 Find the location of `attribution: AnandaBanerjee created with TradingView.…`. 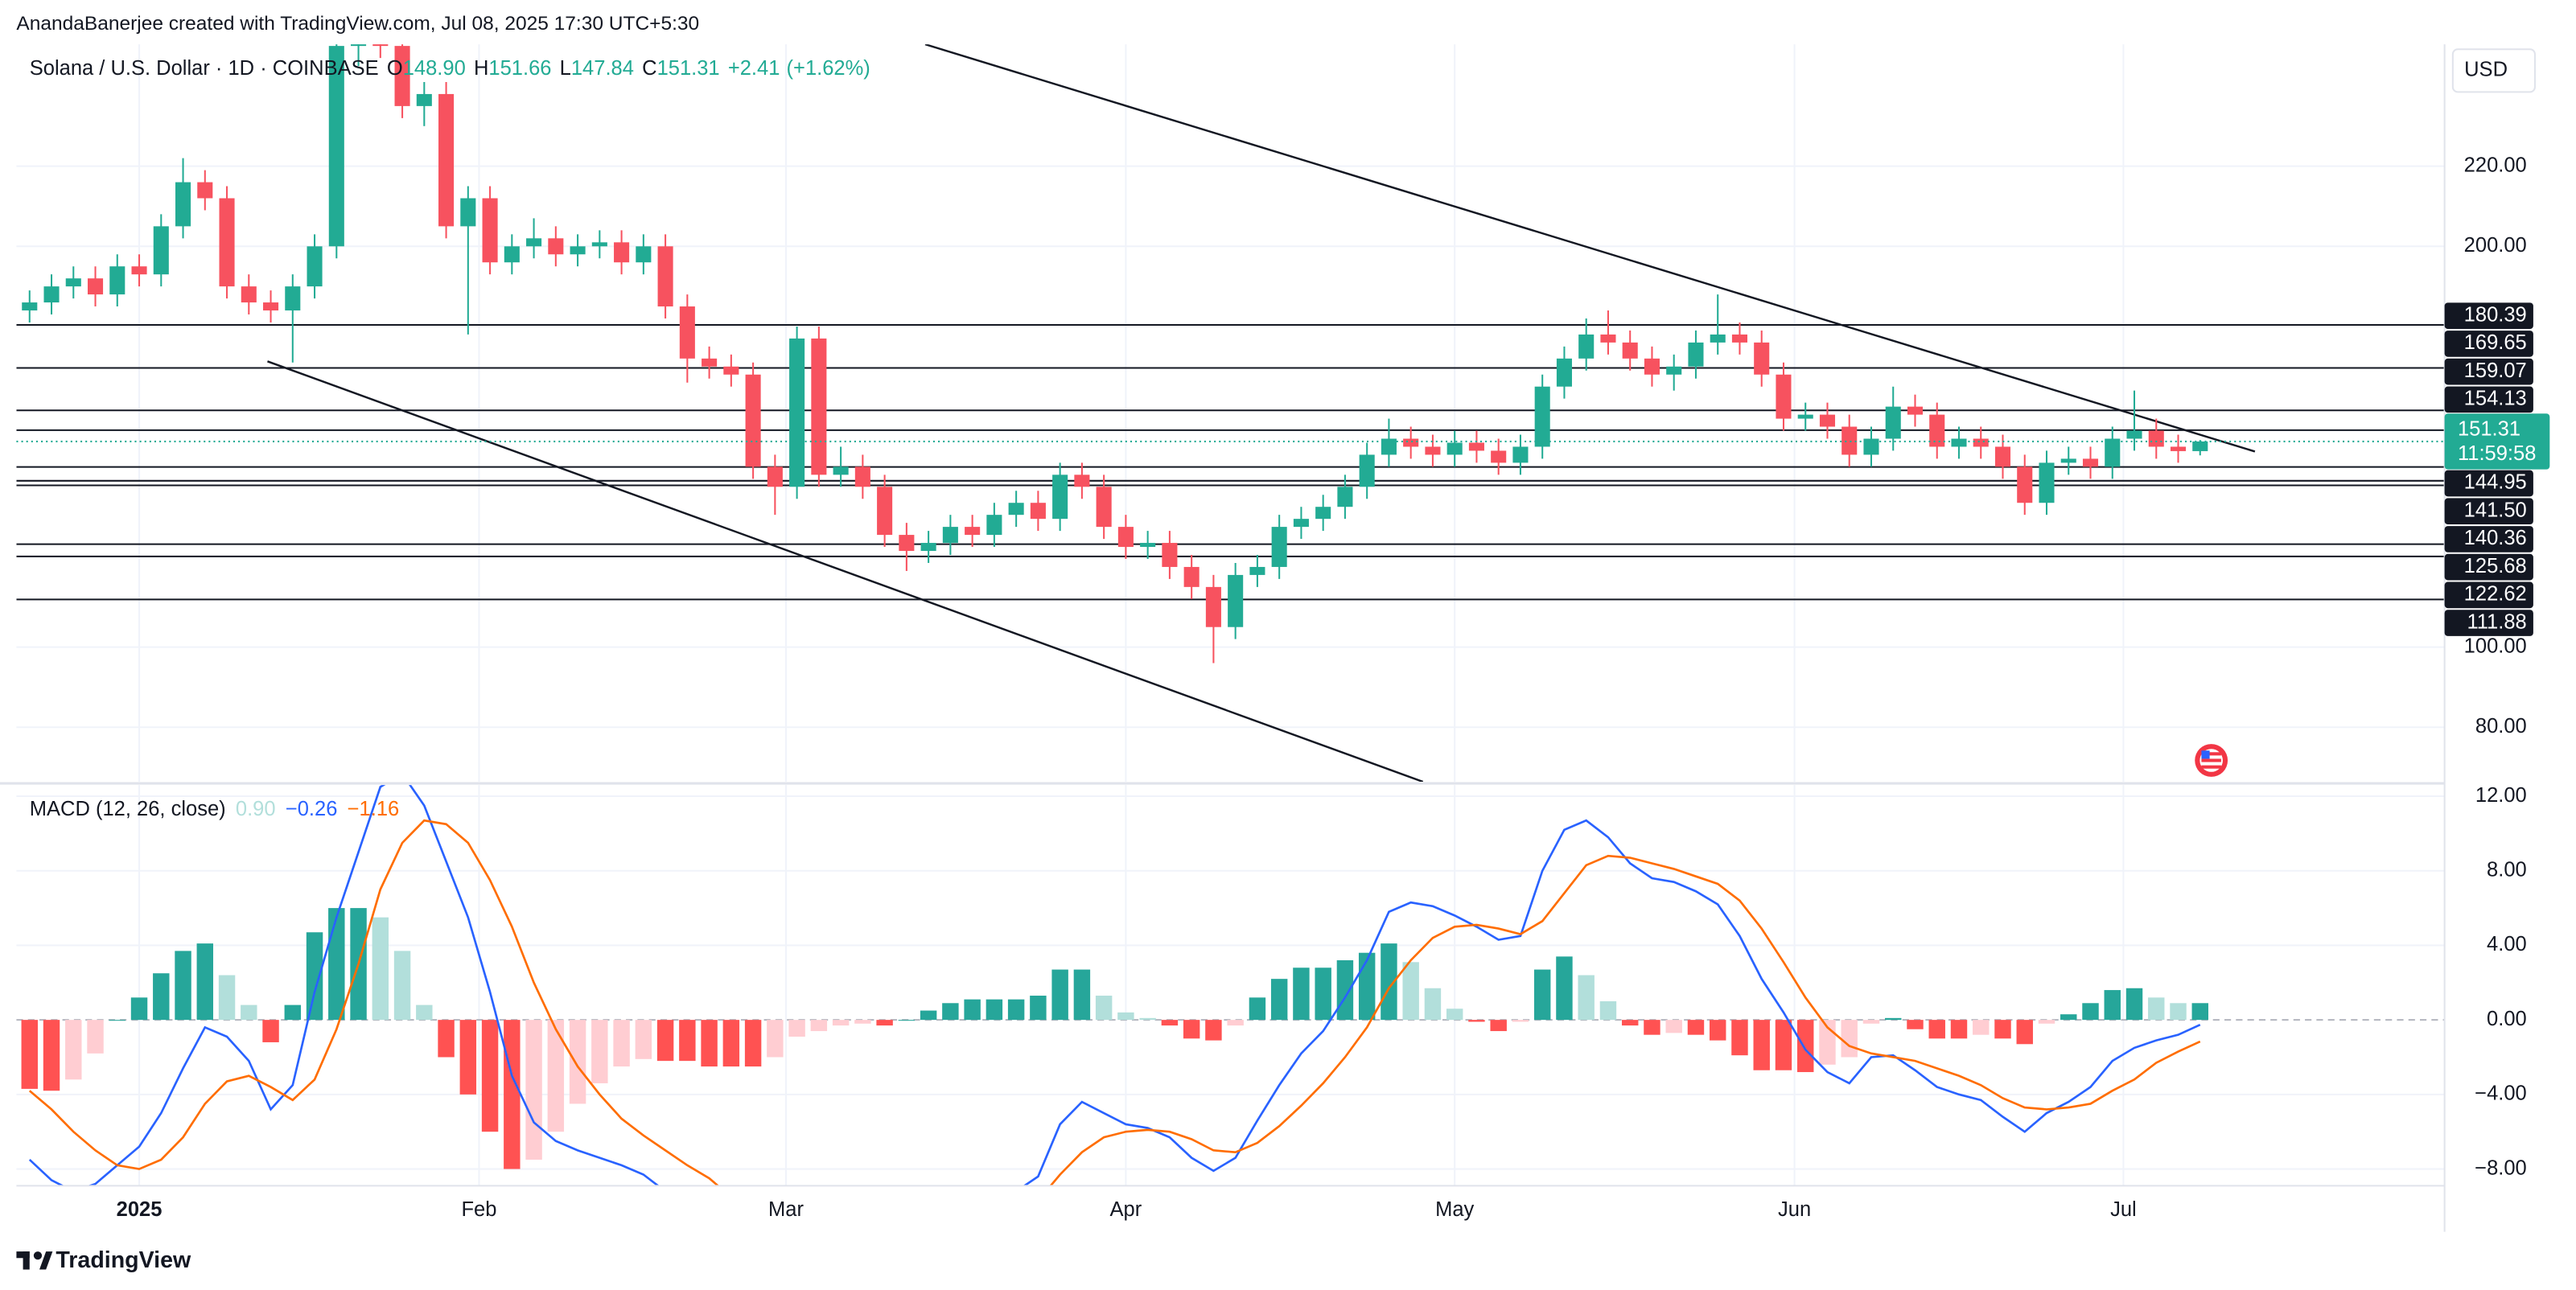

attribution: AnandaBanerjee created with TradingView.… is located at coordinates (357, 24).